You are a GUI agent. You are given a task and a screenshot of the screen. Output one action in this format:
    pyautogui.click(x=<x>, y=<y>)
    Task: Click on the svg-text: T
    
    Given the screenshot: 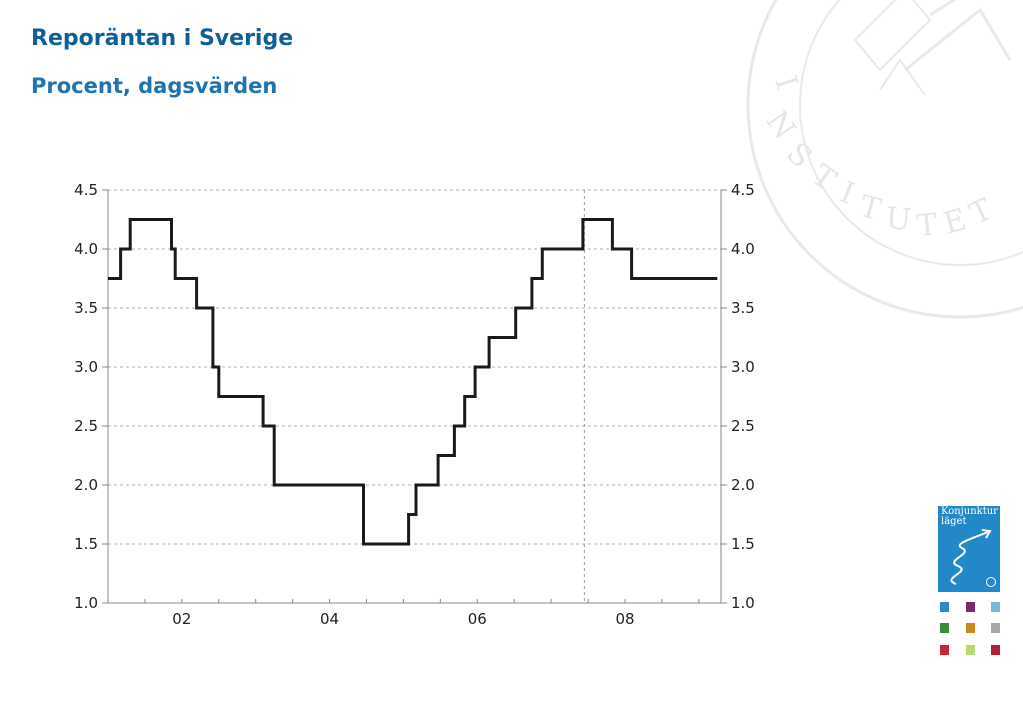 What is the action you would take?
    pyautogui.click(x=927, y=225)
    